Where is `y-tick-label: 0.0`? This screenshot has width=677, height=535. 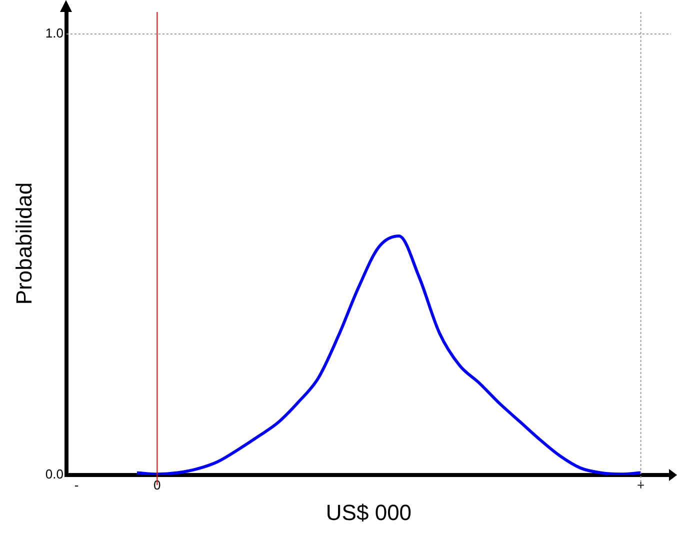 y-tick-label: 0.0 is located at coordinates (54, 474).